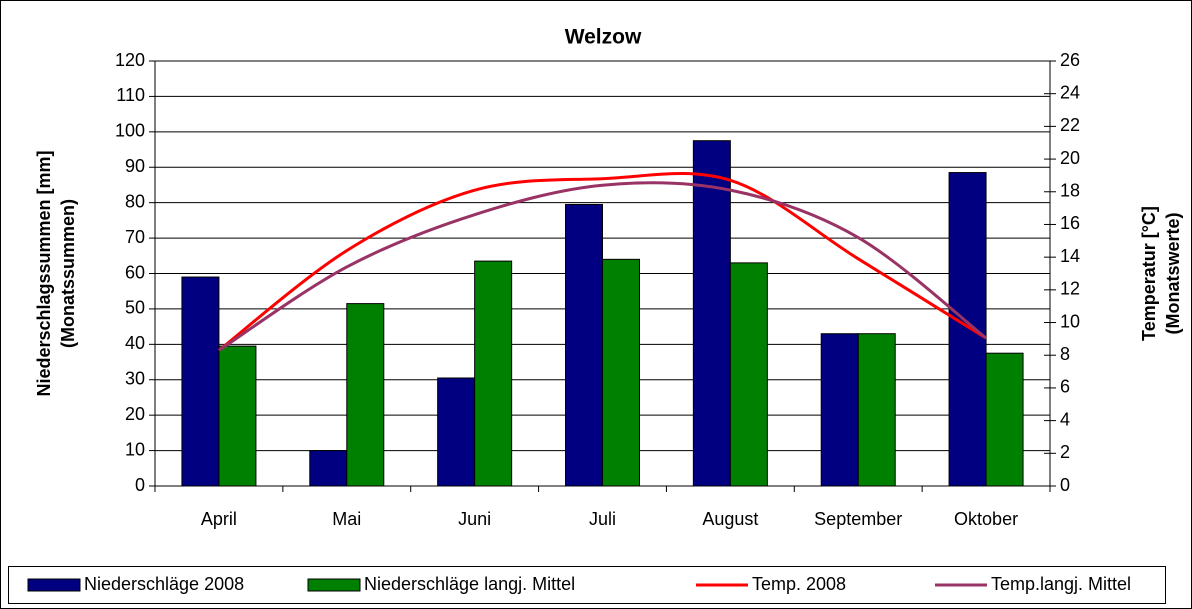 Image resolution: width=1192 pixels, height=609 pixels. I want to click on y2-tick-label: 4, so click(1065, 419).